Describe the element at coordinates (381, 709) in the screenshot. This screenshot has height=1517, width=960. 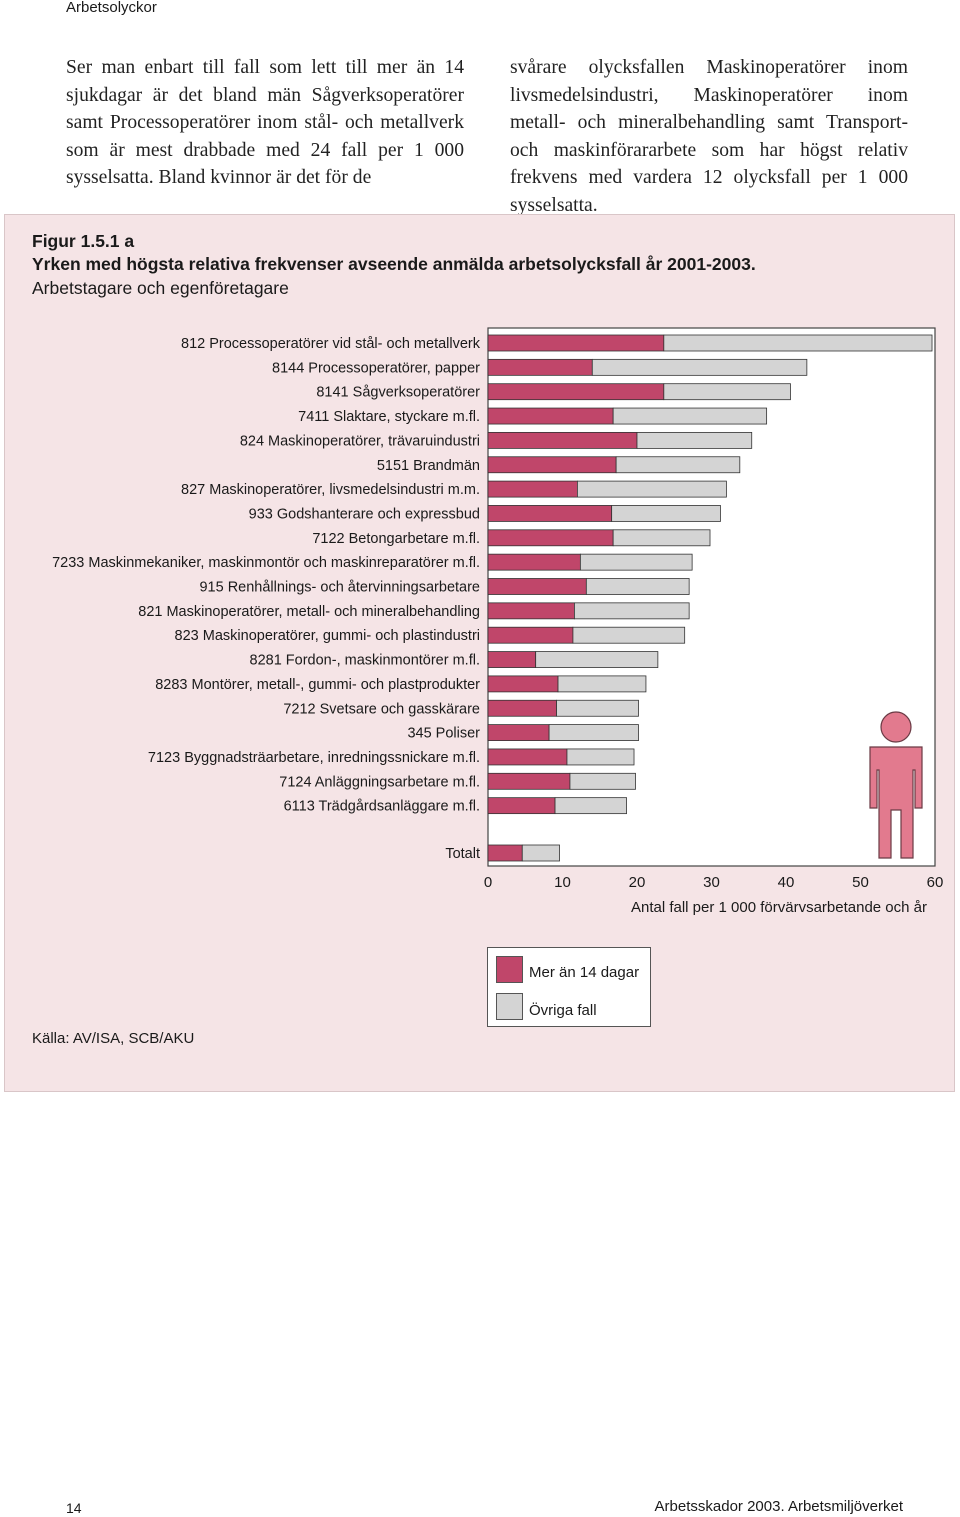
I see `category-label: 7212 Svetsare och gasskärare` at that location.